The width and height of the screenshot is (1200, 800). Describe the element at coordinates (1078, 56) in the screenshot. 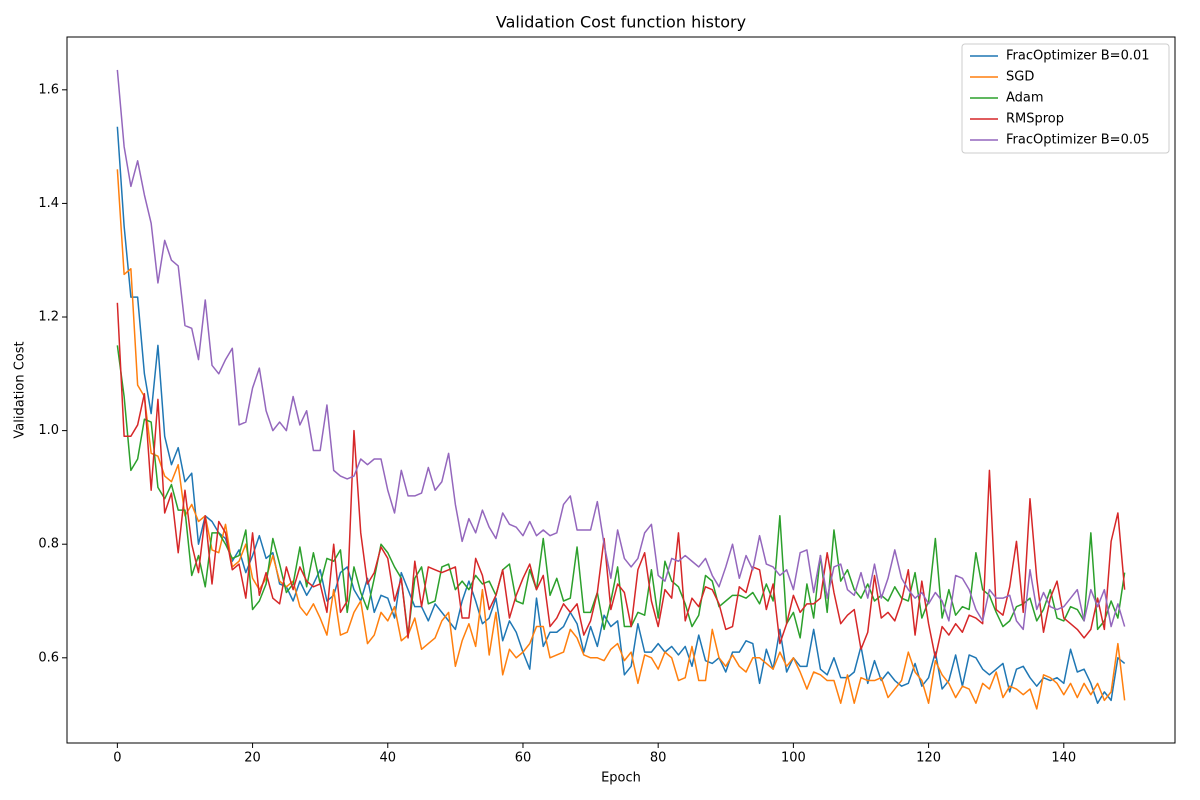

I see `legend-label: FracOptimizer B=0.01` at that location.